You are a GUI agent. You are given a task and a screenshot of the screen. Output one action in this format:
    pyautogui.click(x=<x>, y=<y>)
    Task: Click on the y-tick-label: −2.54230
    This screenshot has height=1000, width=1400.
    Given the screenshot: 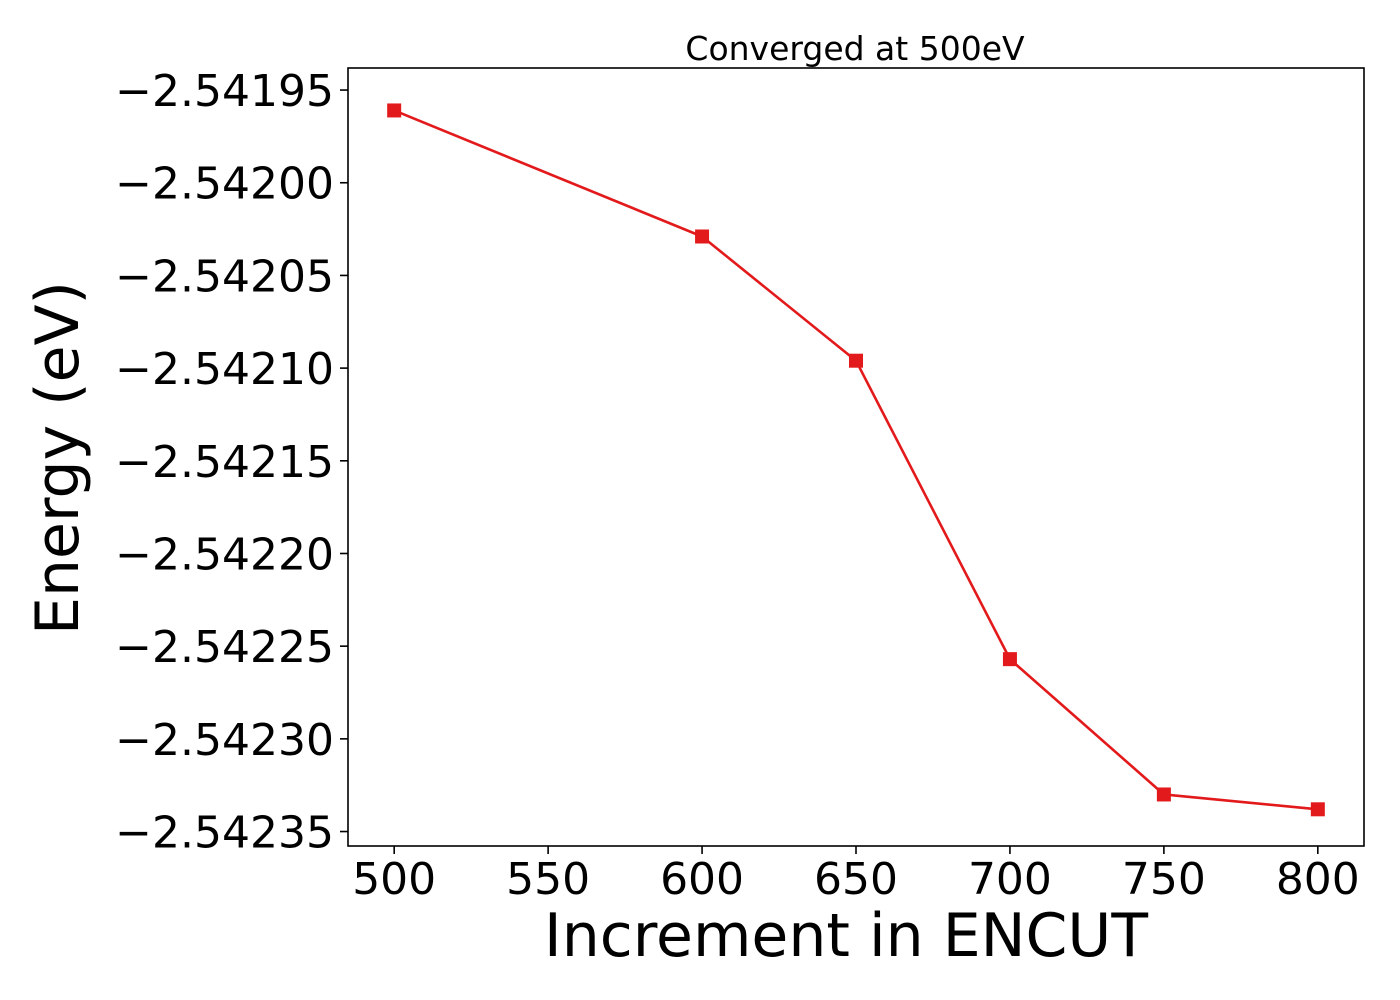 What is the action you would take?
    pyautogui.click(x=224, y=740)
    